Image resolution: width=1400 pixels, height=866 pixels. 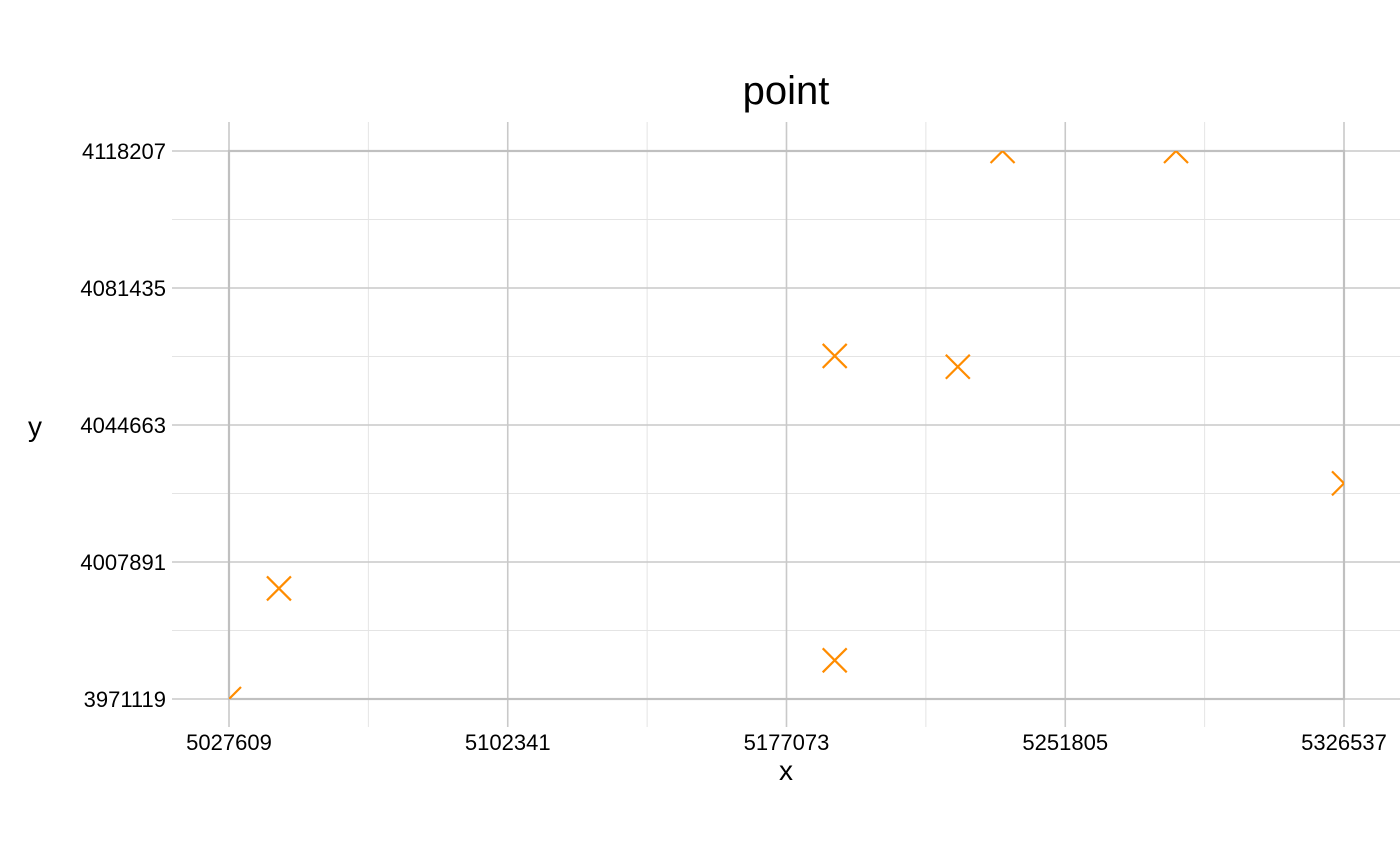 I want to click on y-tick-label: 4081435, so click(x=123, y=288).